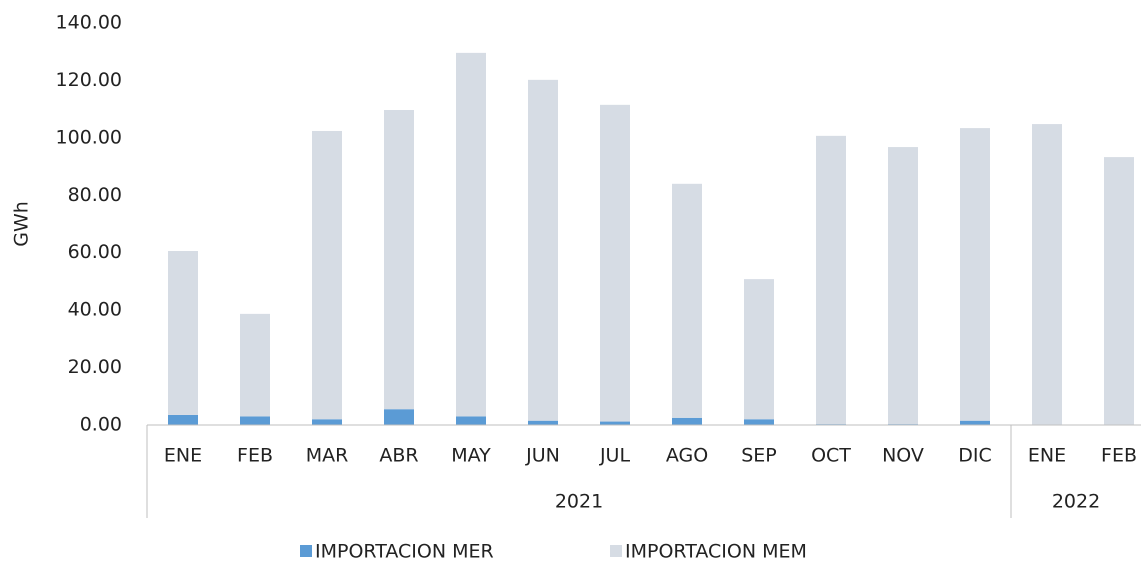 Image resolution: width=1141 pixels, height=563 pixels. What do you see at coordinates (89, 23) in the screenshot?
I see `y-tick-label: 140.00` at bounding box center [89, 23].